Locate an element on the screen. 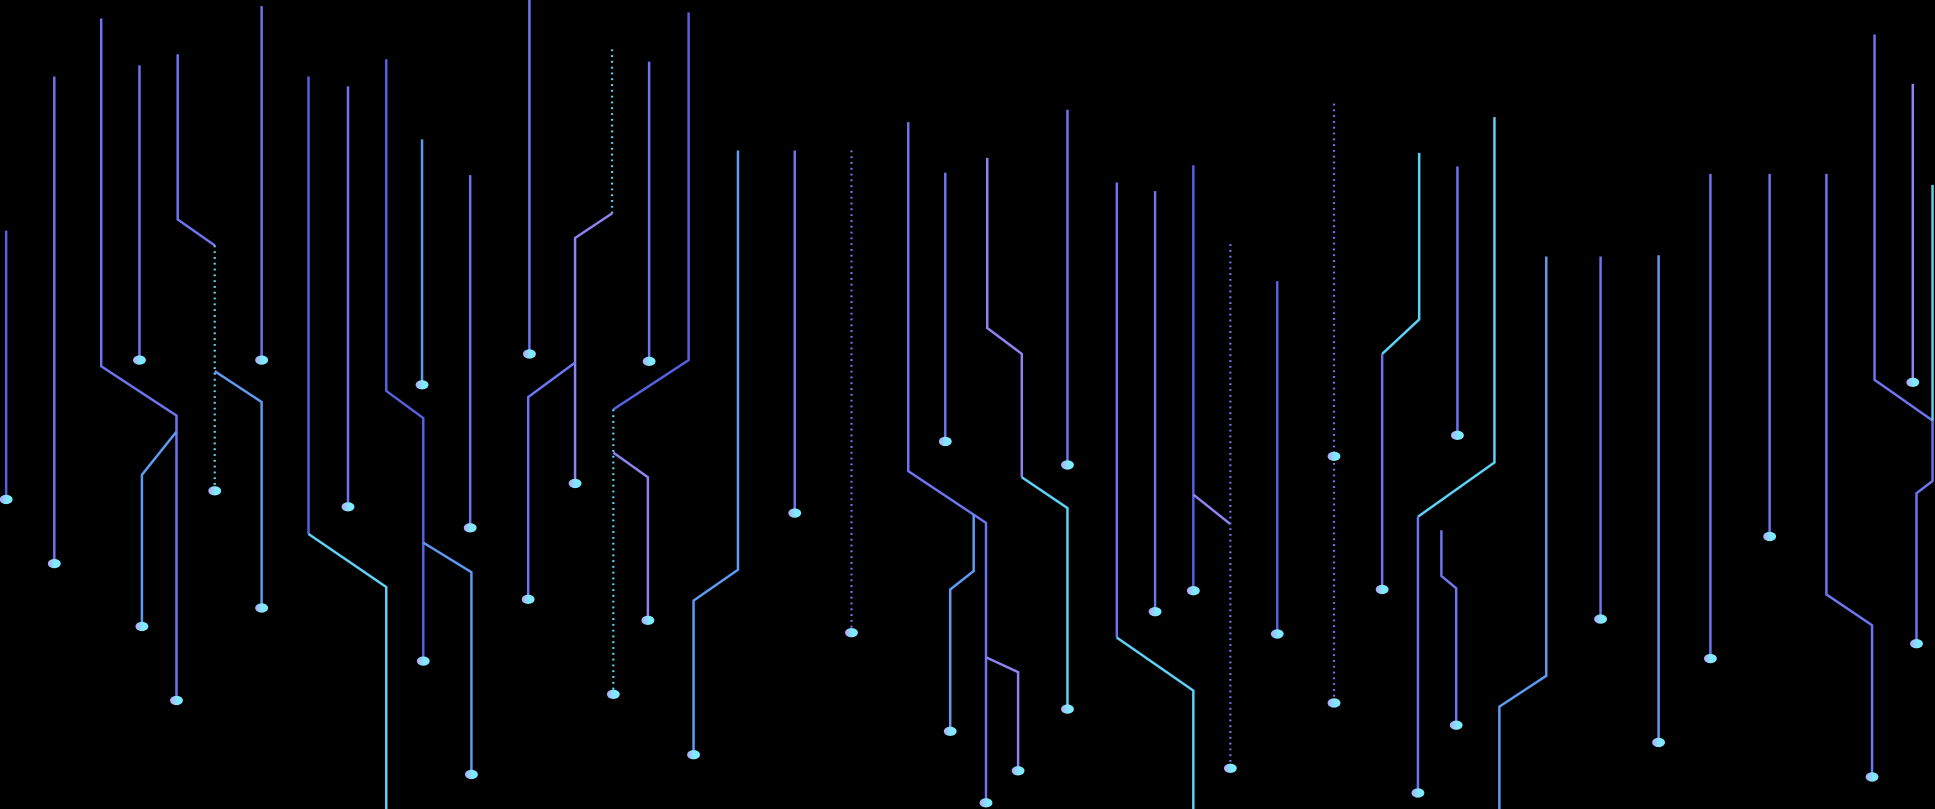  trace-82-br is located at coordinates (159, 528).